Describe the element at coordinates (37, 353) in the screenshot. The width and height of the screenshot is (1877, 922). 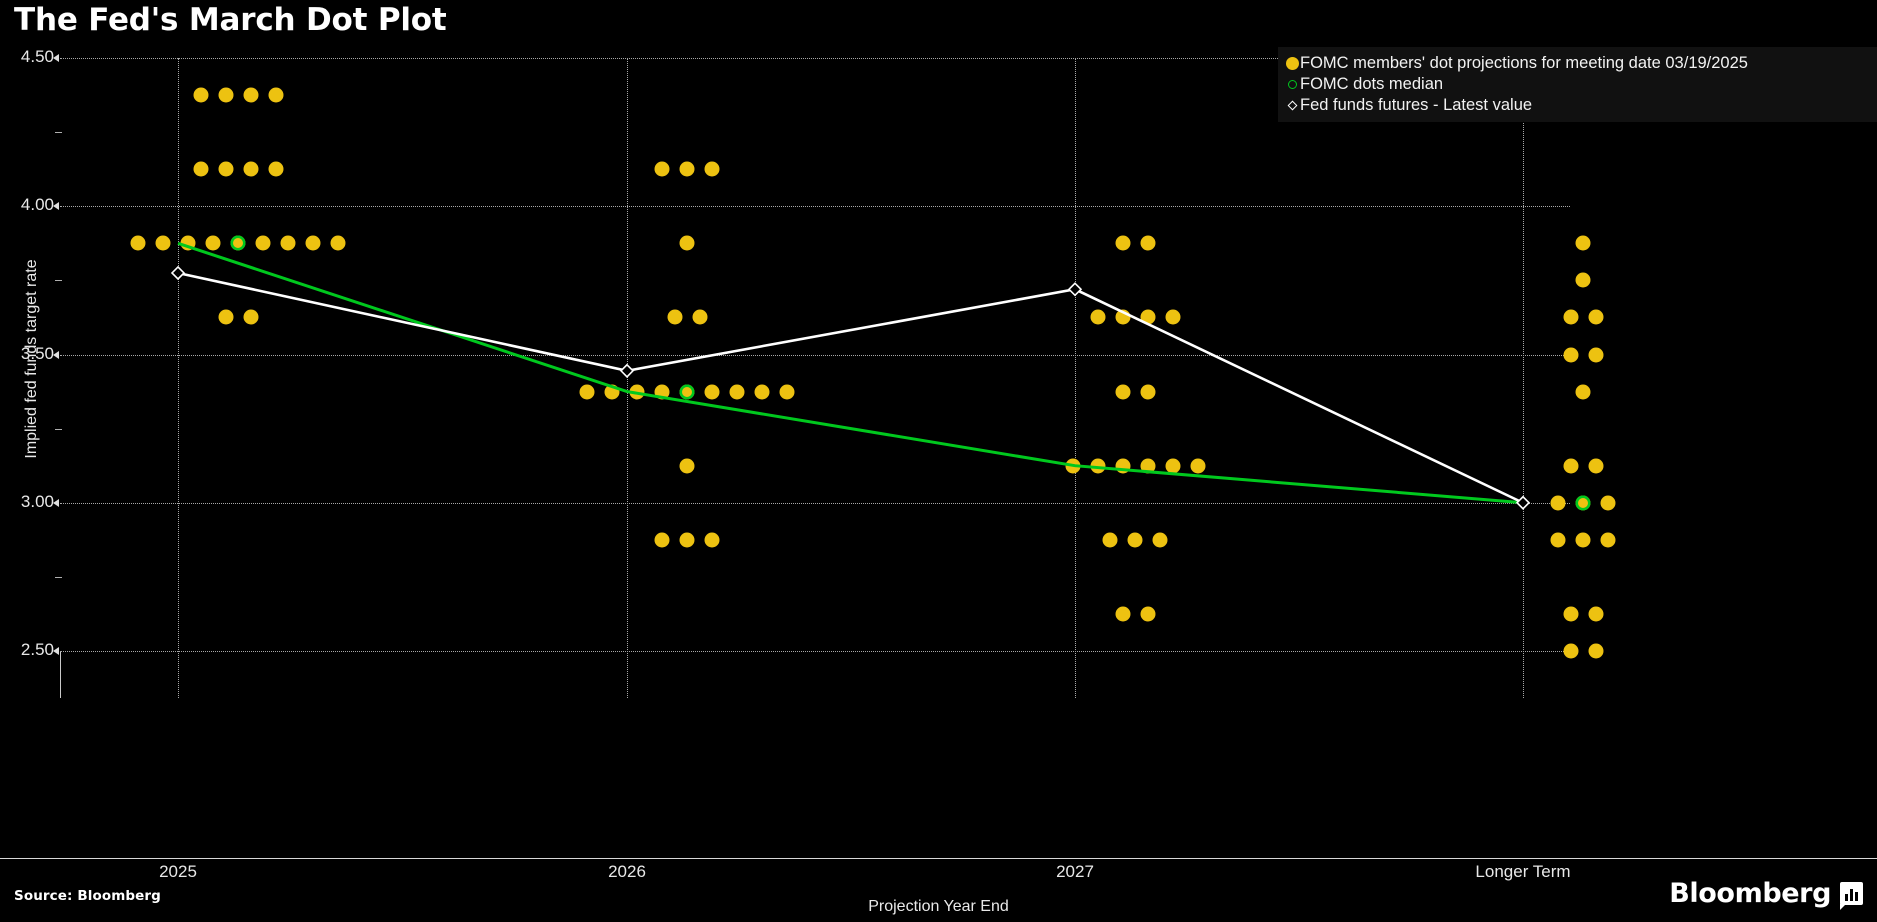
I see `y-tick-label: 3.50` at that location.